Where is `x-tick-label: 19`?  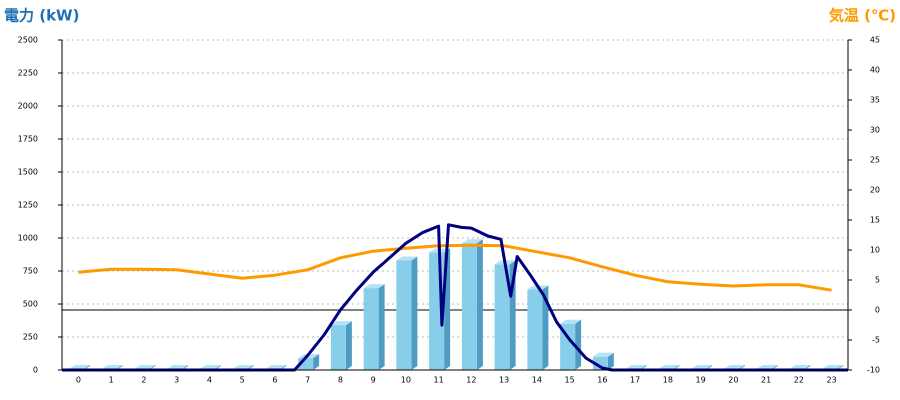
x-tick-label: 19 is located at coordinates (701, 380).